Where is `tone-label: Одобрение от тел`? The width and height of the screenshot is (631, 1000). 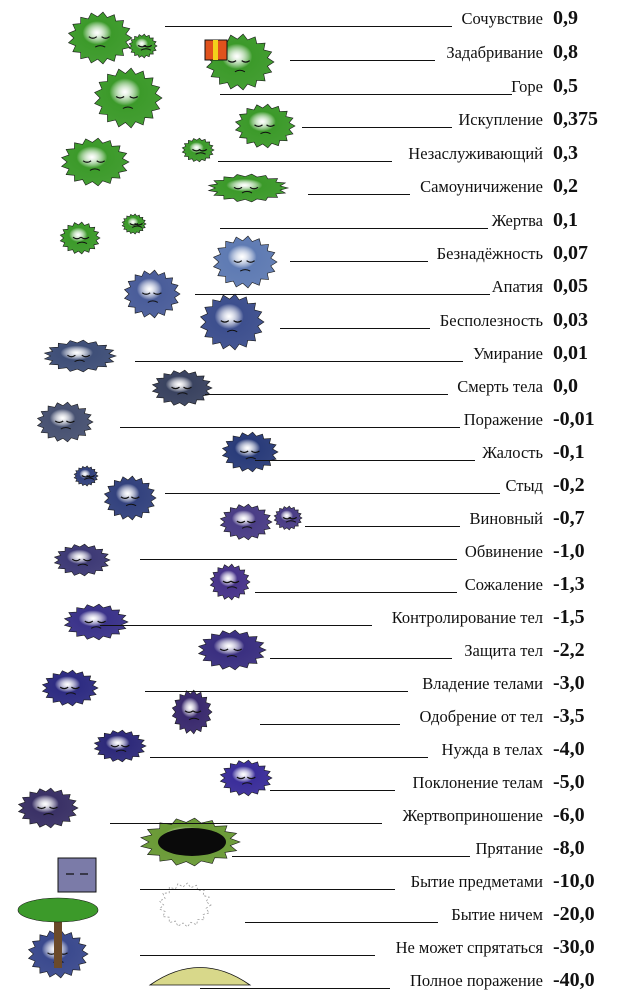 tone-label: Одобрение от тел is located at coordinates (481, 716).